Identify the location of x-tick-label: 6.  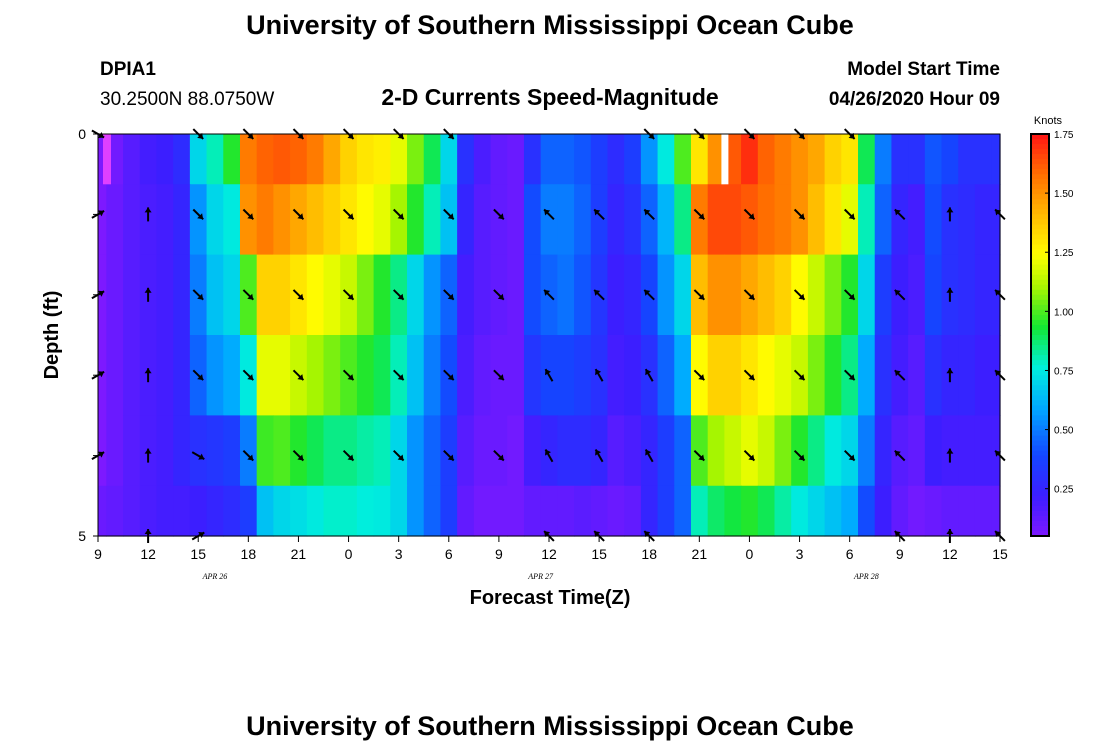
(850, 554).